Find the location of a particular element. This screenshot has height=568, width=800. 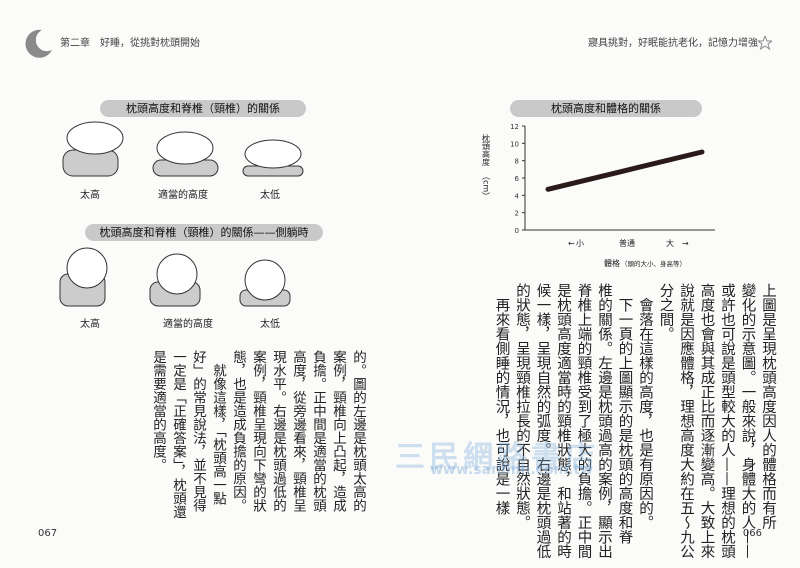

text-column: 會落在這樣的高度，也是有原因的。 is located at coordinates (645, 406).